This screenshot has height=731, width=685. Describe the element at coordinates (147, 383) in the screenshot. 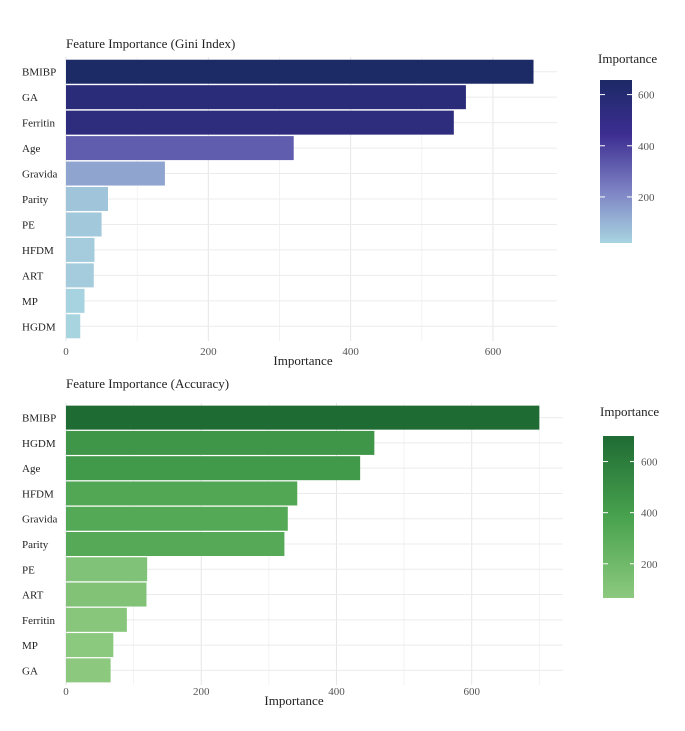

I see `chart-title: Feature Importance (Accuracy)` at that location.